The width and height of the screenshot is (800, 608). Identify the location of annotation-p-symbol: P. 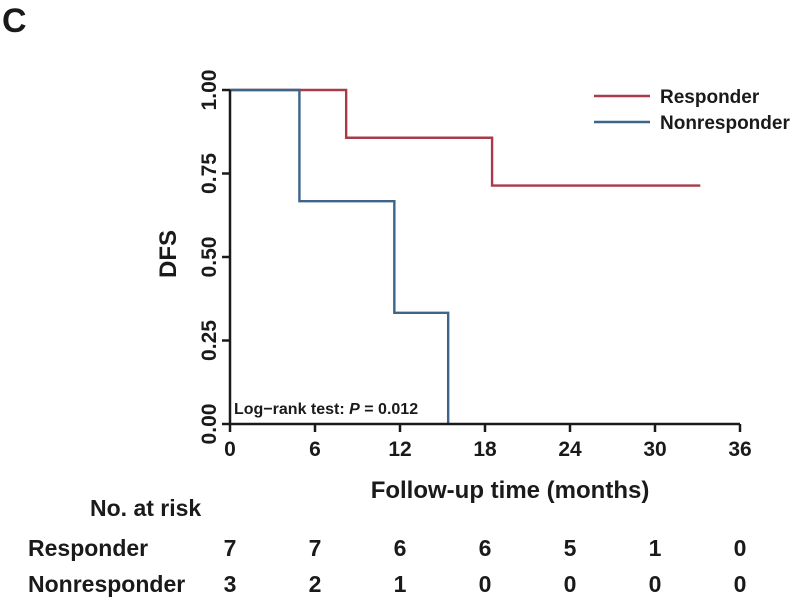
(354, 409).